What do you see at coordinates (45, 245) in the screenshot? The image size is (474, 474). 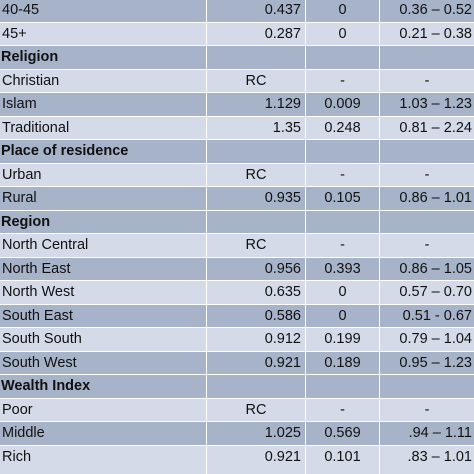 I see `row-label: North Central` at bounding box center [45, 245].